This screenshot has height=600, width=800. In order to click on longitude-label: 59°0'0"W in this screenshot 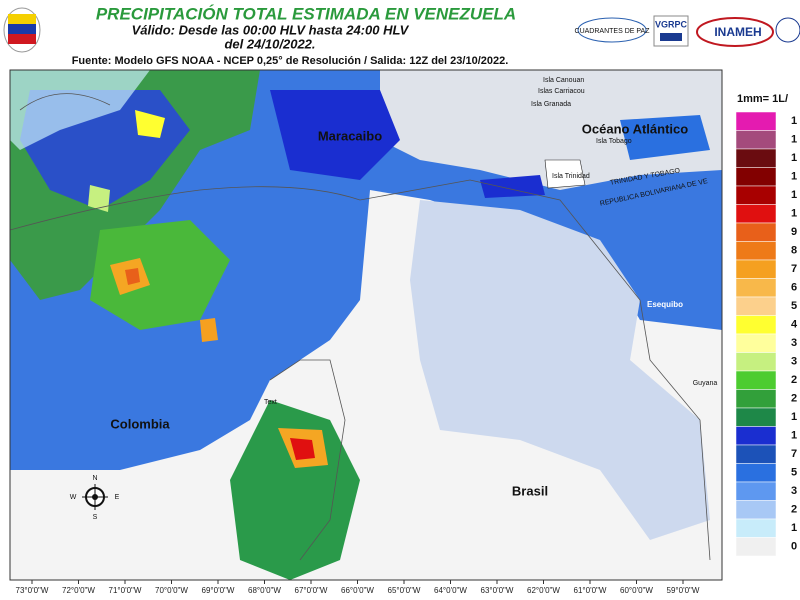, I will do `click(683, 590)`.